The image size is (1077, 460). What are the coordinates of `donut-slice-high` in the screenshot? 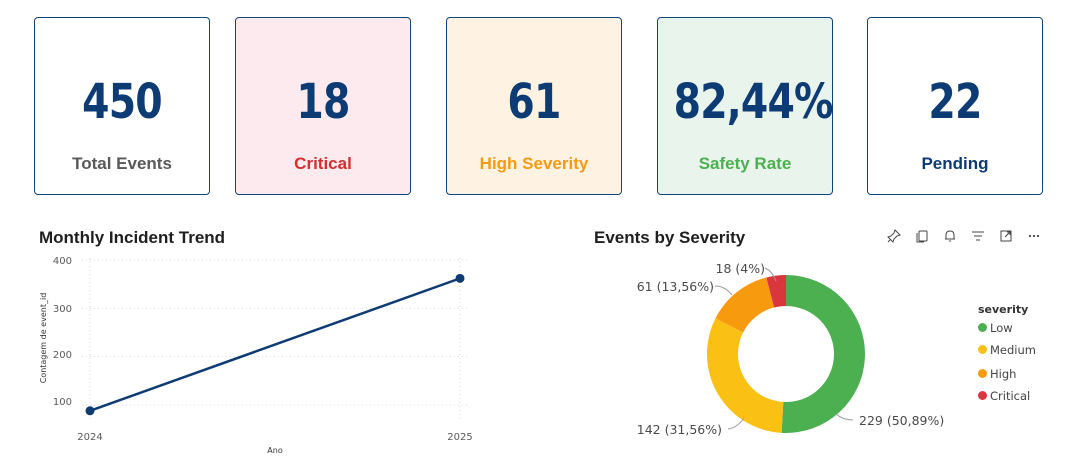 It's located at (745, 305).